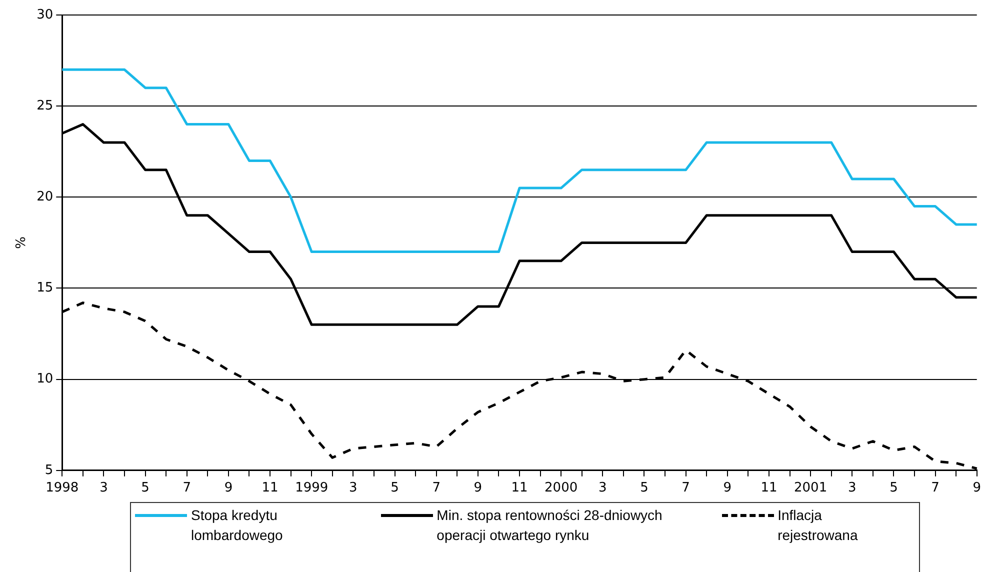 This screenshot has height=572, width=985. Describe the element at coordinates (818, 525) in the screenshot. I see `legend-label: Inflacja rejestrowana` at that location.